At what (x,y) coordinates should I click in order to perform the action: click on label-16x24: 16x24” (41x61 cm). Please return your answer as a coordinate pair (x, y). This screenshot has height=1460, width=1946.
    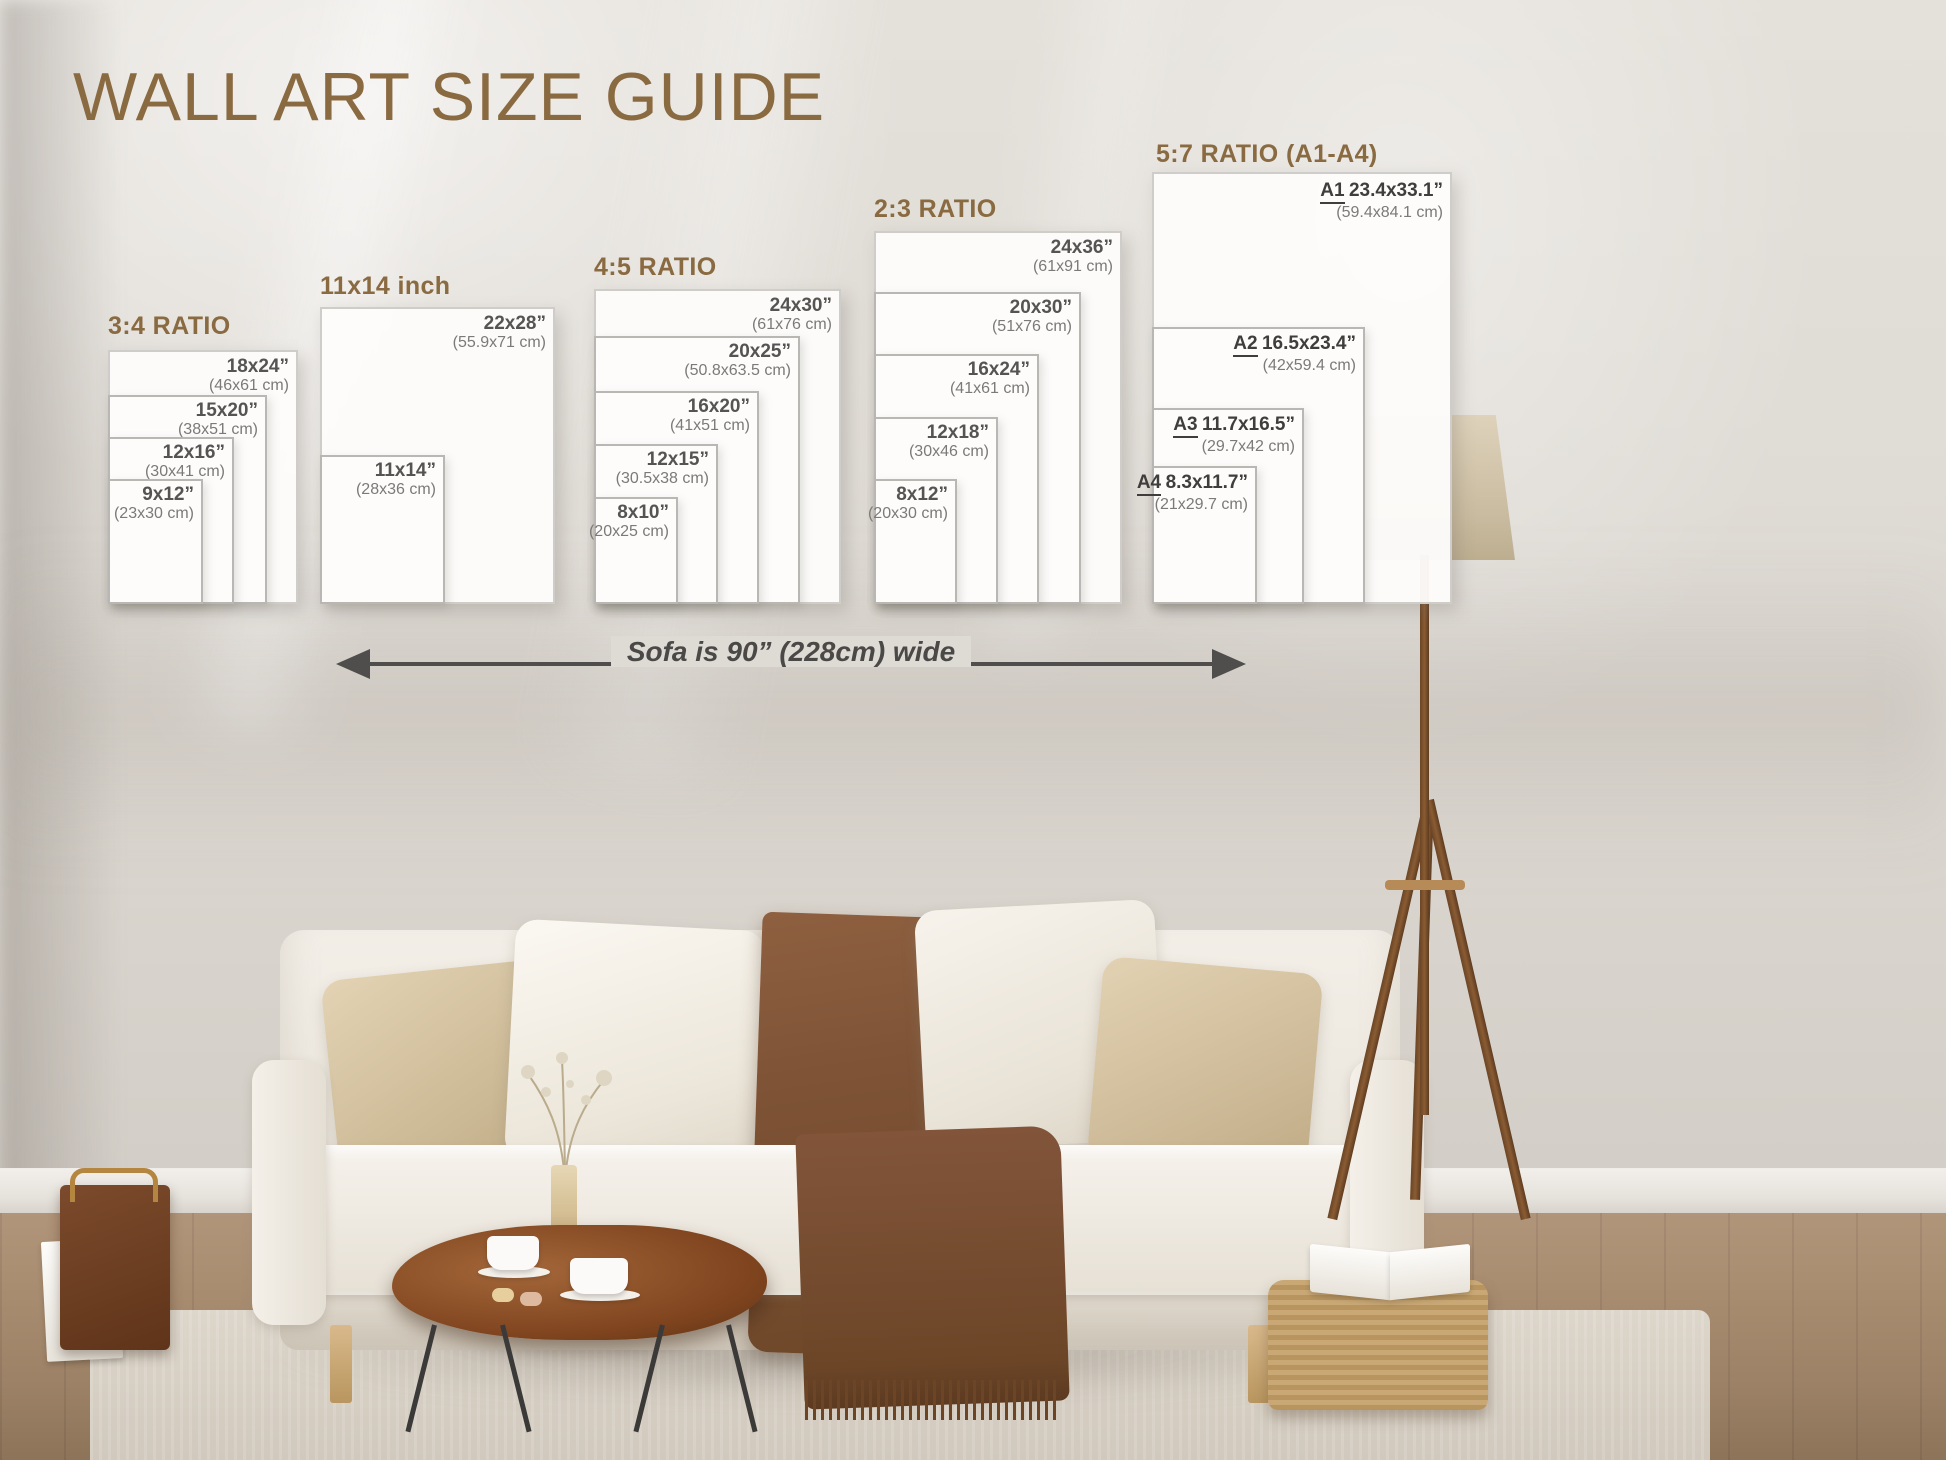
    Looking at the image, I should click on (989, 378).